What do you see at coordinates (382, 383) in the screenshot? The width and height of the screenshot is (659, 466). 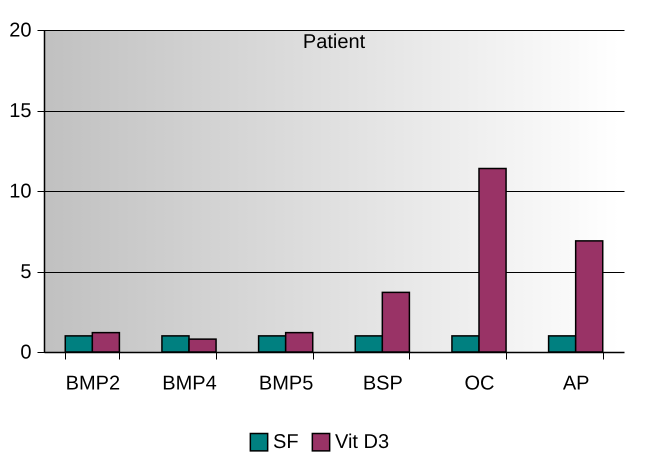 I see `x-tick-label: BSP` at bounding box center [382, 383].